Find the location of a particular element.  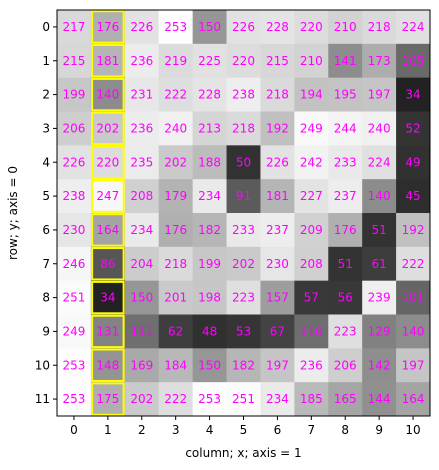

cell-value-label-10-6: 197 is located at coordinates (277, 365).